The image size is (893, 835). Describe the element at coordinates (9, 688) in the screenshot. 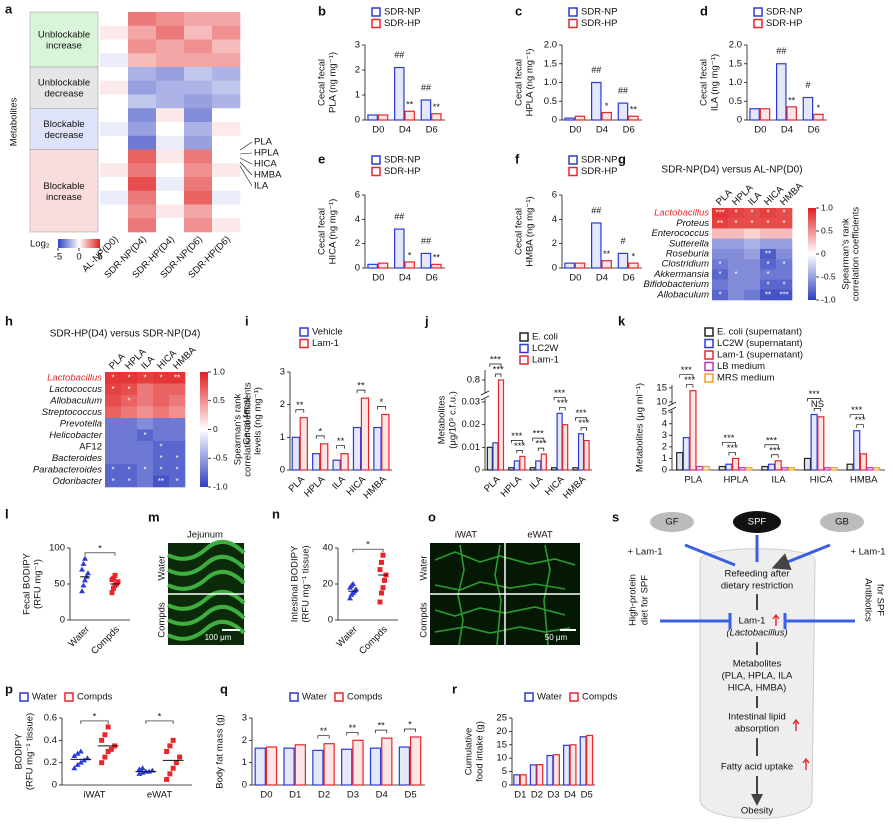

I see `panel-letter: p` at that location.